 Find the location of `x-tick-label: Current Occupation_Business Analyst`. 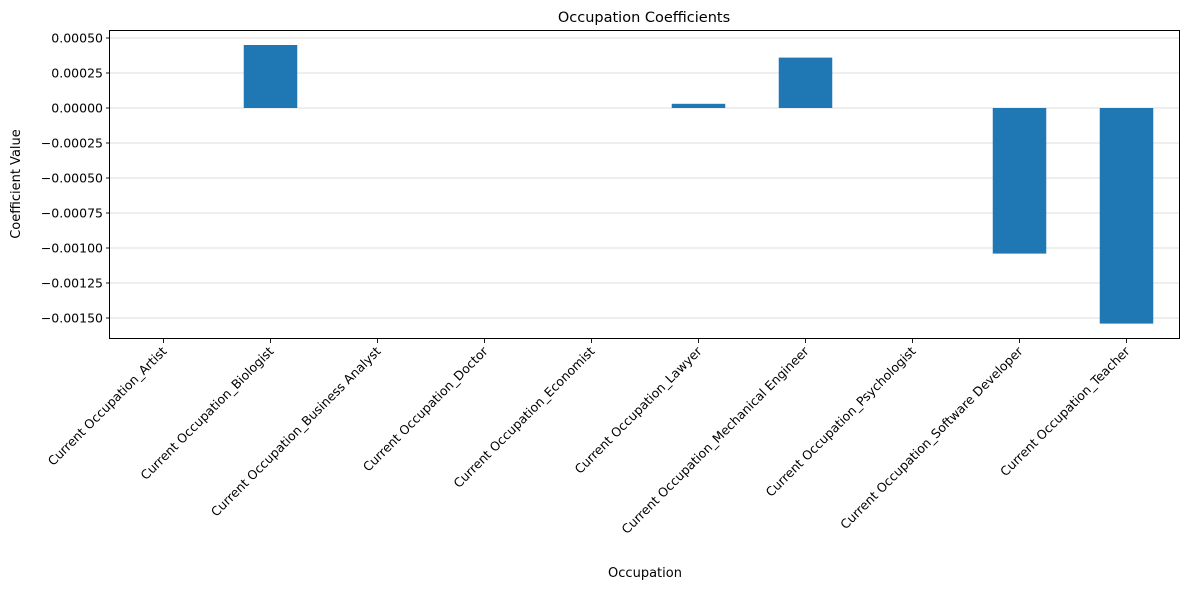

x-tick-label: Current Occupation_Business Analyst is located at coordinates (296, 431).